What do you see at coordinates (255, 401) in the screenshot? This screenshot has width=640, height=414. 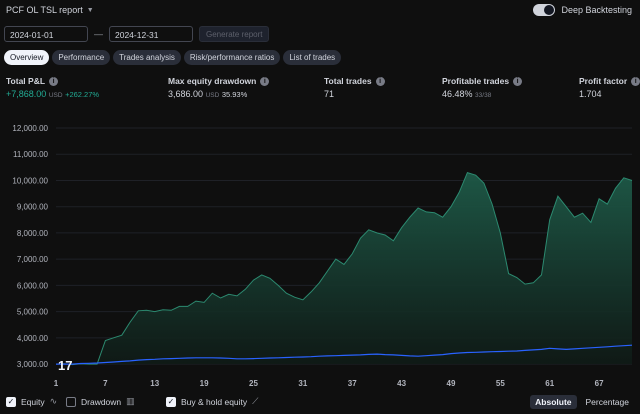 I see `line-chart-icon: ⟋` at bounding box center [255, 401].